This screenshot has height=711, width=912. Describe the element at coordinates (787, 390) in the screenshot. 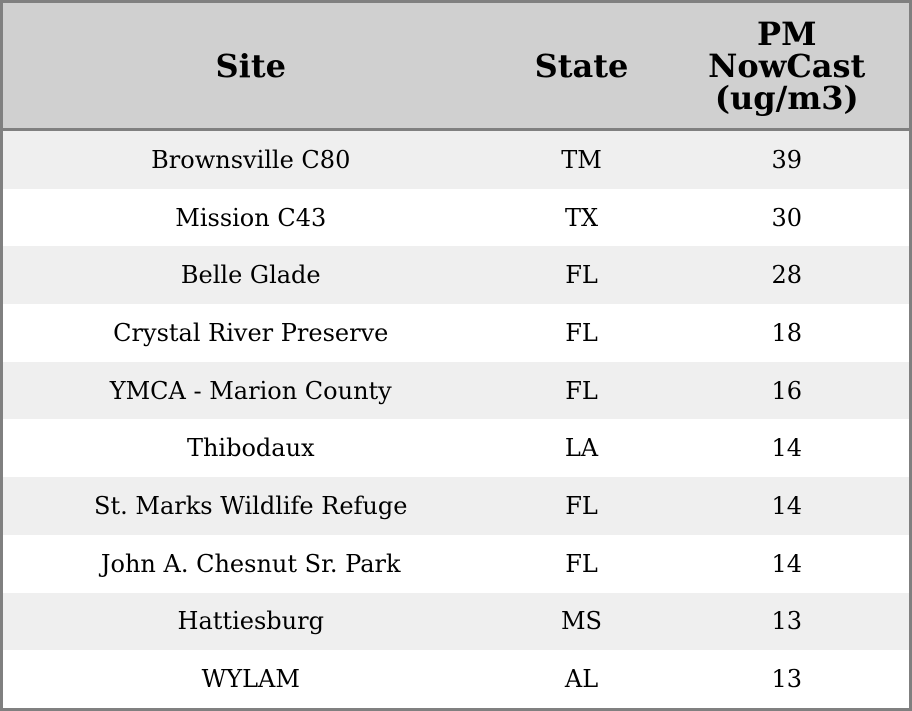

I see `cell-pm-value: 16` at that location.